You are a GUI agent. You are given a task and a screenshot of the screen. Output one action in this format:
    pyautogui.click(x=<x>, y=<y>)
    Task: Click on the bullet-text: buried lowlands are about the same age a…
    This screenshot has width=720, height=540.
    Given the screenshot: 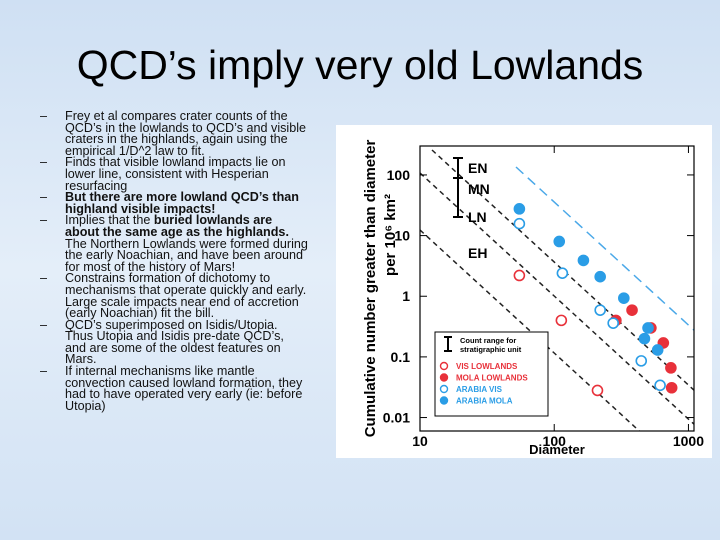 What is the action you would take?
    pyautogui.click(x=177, y=226)
    